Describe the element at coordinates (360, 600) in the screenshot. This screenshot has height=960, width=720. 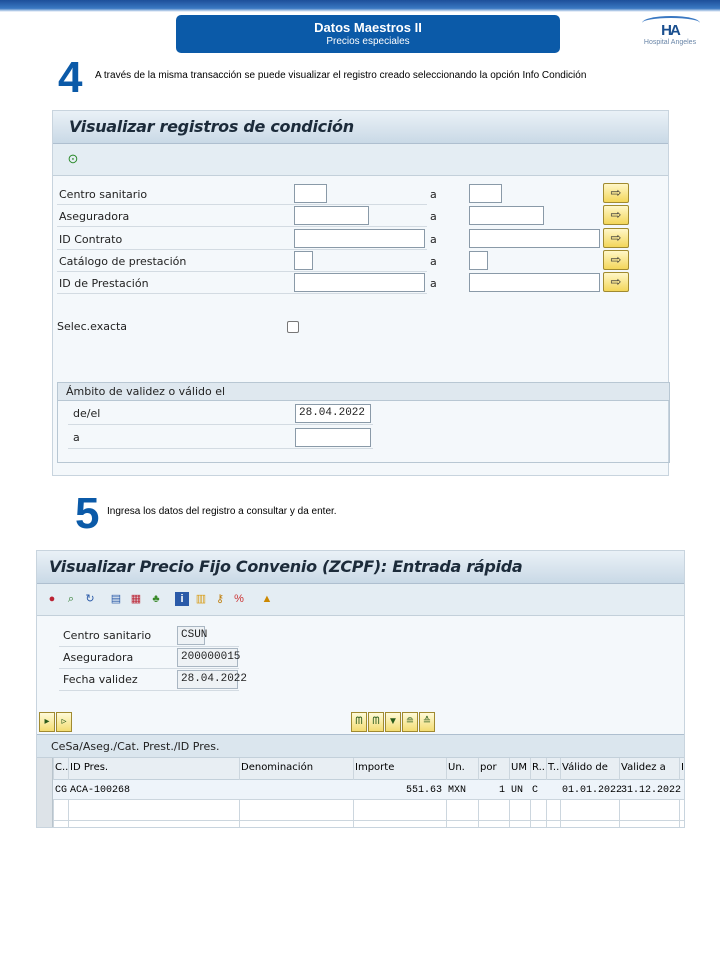
I see `toolbar: ● ⌕ ↻ ▤ ▦ ♣ i ▥ ⚷ % ▲` at that location.